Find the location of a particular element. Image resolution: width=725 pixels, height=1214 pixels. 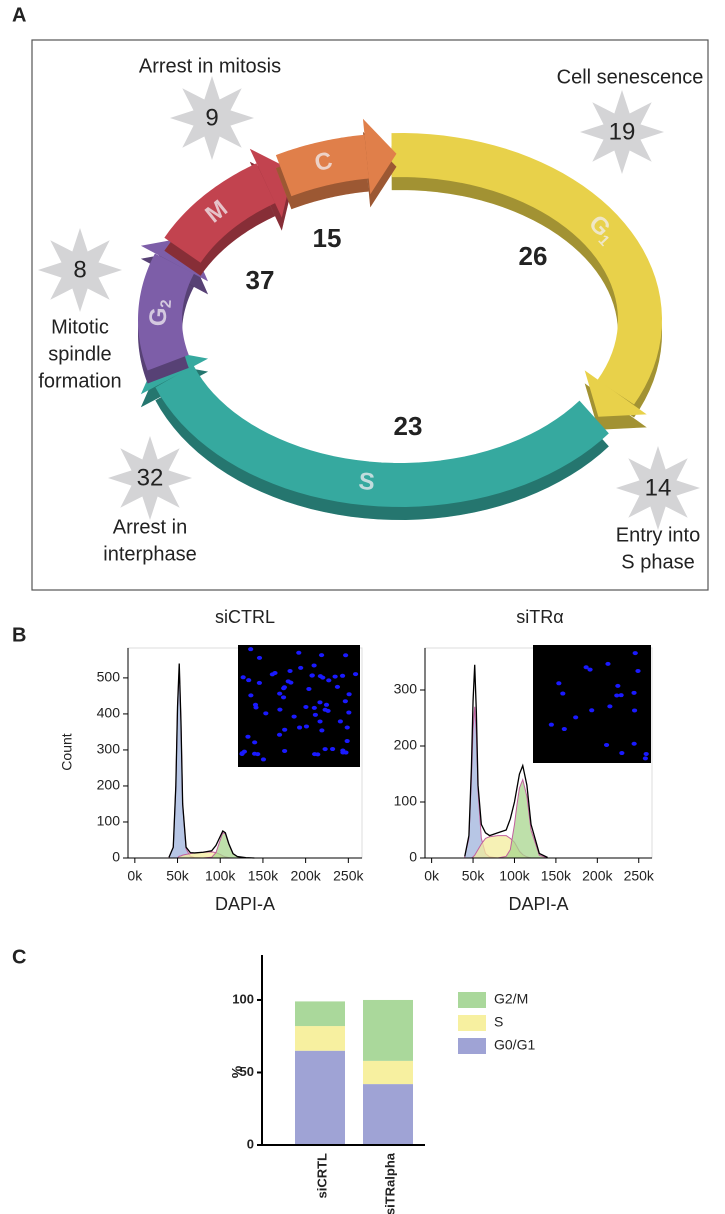

y-axis-label: Count is located at coordinates (67, 751).